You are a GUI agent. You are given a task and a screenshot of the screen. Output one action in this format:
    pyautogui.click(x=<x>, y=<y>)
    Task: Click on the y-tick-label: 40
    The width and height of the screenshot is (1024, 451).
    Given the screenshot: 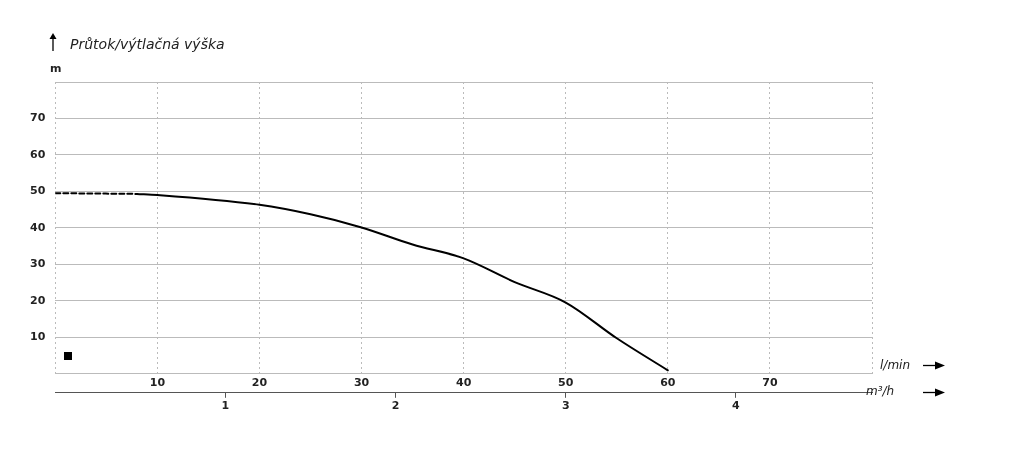 What is the action you would take?
    pyautogui.click(x=38, y=227)
    